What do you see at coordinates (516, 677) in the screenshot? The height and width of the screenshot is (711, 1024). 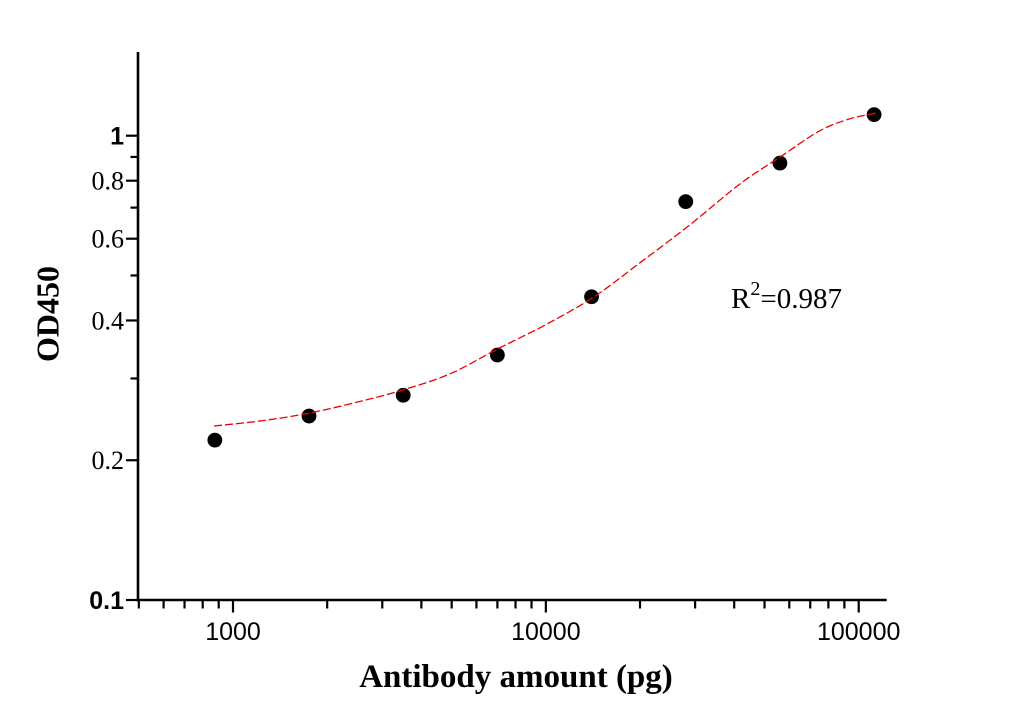 I see `x-axis-title: Antibody amount (pg)` at bounding box center [516, 677].